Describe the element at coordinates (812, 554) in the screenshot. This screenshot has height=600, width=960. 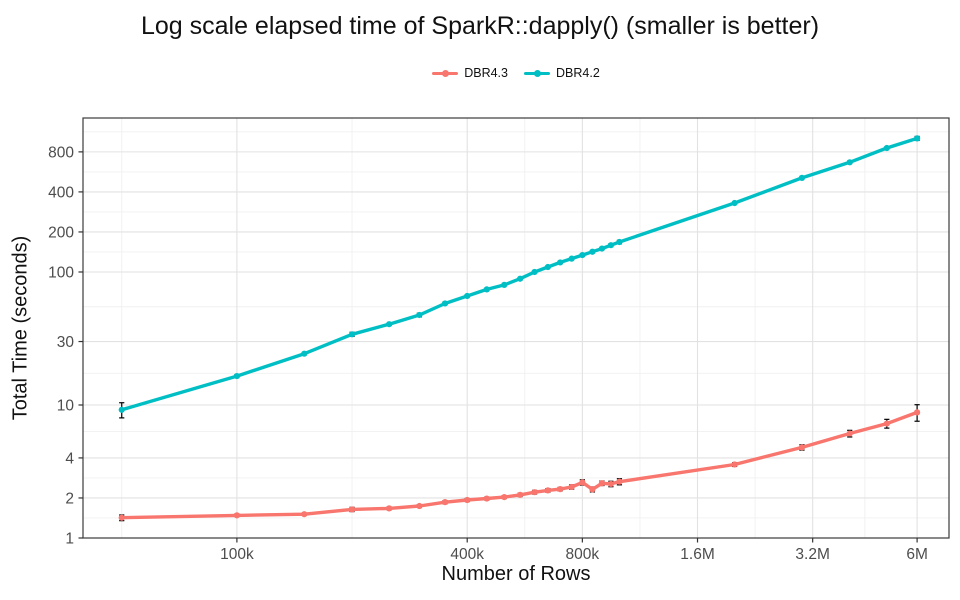
I see `x-tick-label: 3.2M` at that location.